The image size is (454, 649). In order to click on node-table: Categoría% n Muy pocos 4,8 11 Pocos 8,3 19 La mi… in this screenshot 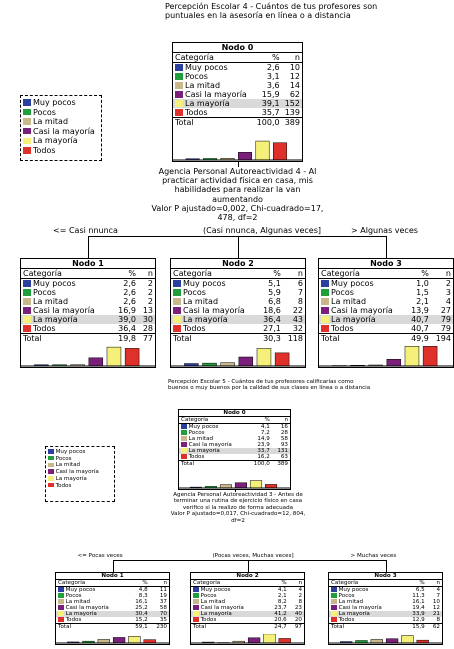, I will do `click(112, 605)`.